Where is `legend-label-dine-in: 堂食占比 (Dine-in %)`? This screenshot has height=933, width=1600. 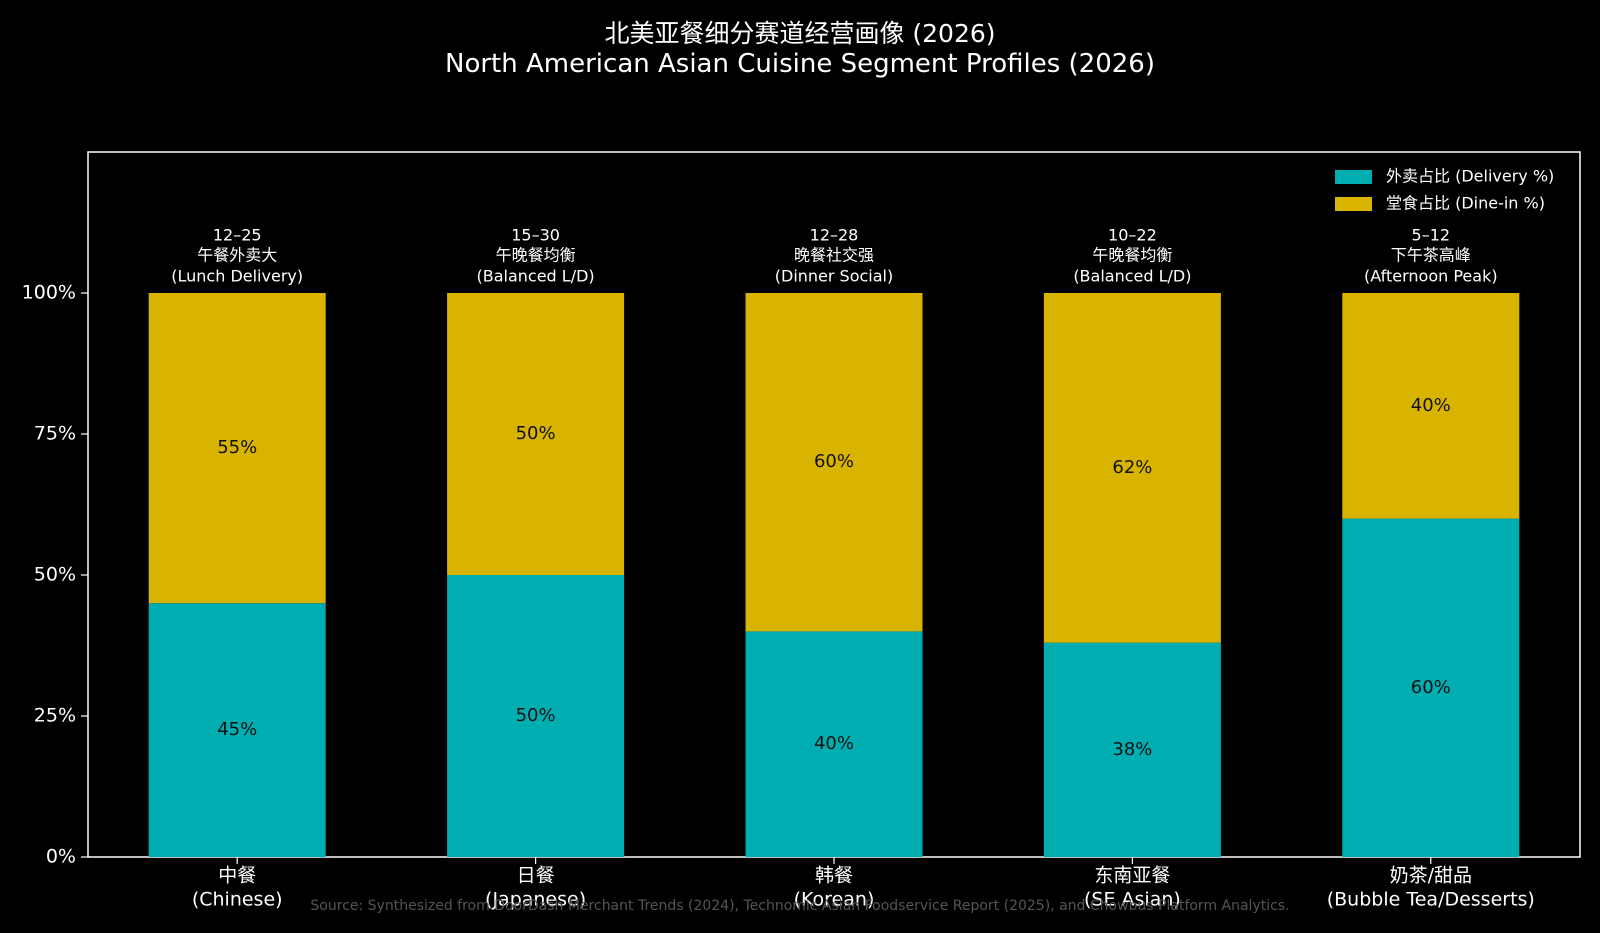 legend-label-dine-in: 堂食占比 (Dine-in %) is located at coordinates (1465, 203).